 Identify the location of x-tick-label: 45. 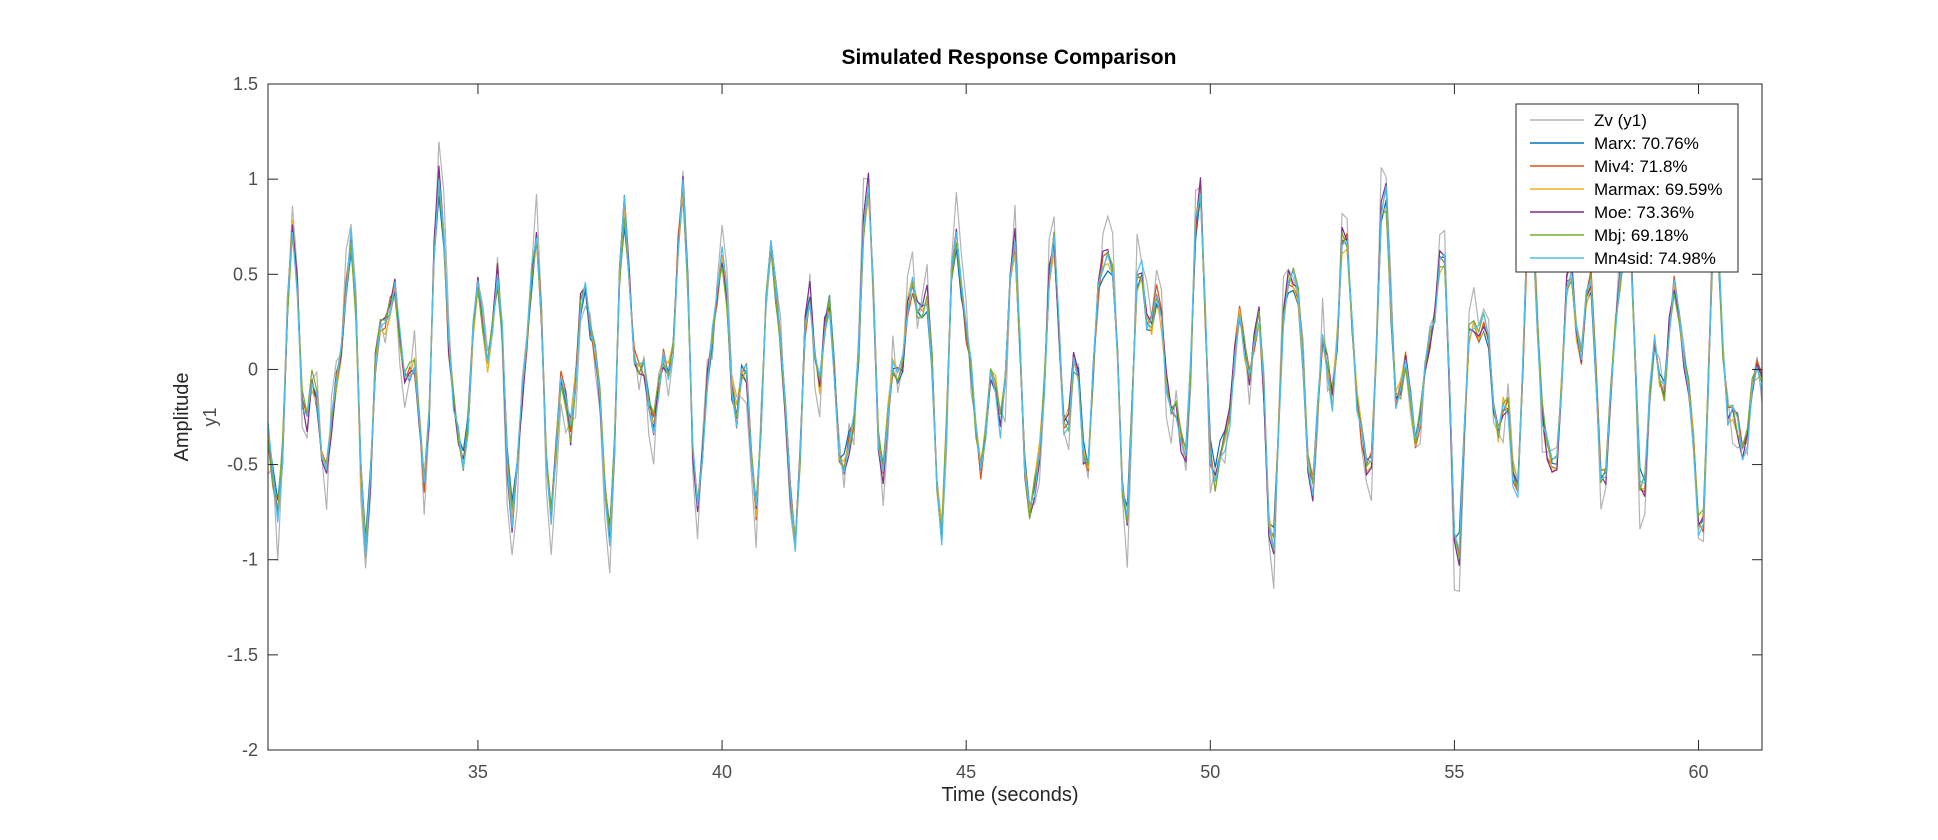
(966, 772).